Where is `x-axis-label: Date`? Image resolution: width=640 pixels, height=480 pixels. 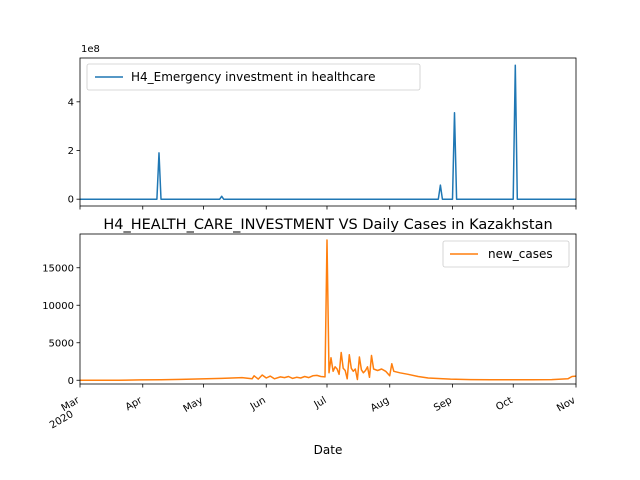 x-axis-label: Date is located at coordinates (328, 450).